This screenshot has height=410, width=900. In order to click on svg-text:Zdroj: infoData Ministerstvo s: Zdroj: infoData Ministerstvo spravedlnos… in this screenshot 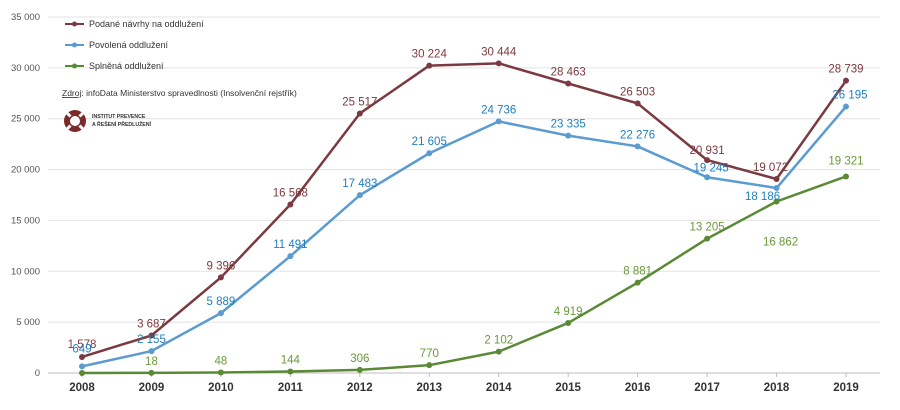, I will do `click(179, 93)`.